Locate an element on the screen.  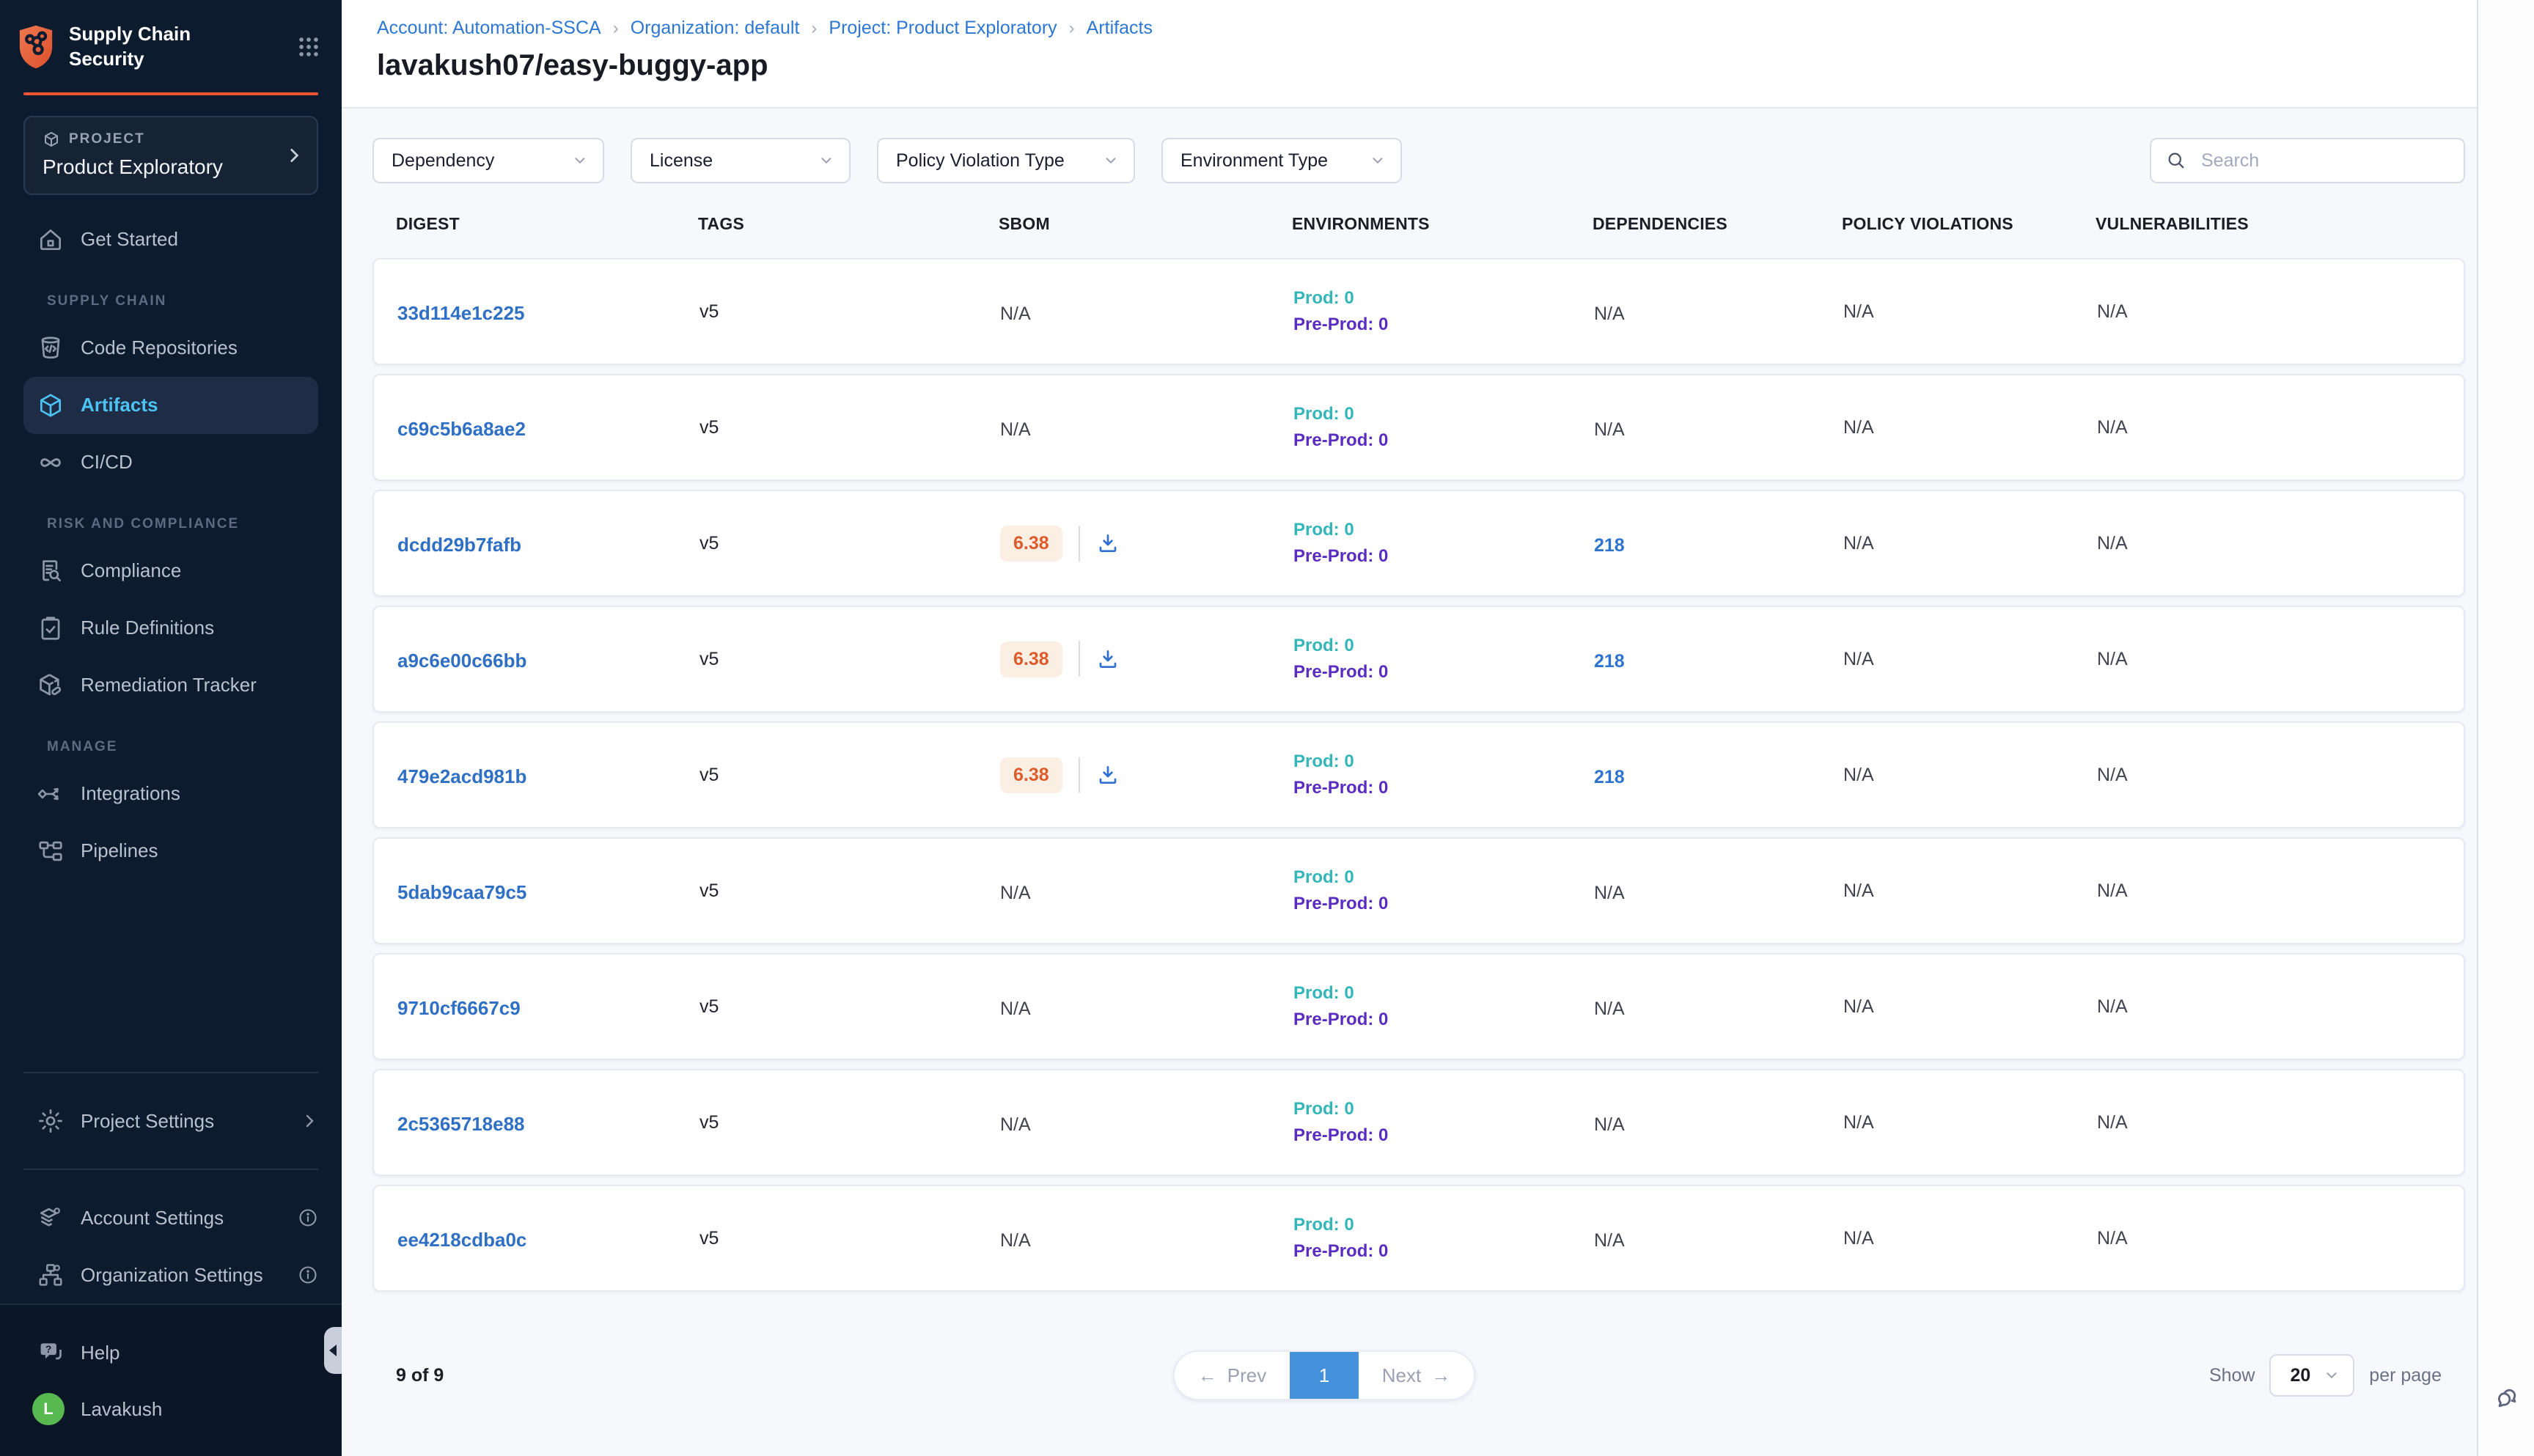
digest-link: 33d114e1c225 is located at coordinates (461, 312).